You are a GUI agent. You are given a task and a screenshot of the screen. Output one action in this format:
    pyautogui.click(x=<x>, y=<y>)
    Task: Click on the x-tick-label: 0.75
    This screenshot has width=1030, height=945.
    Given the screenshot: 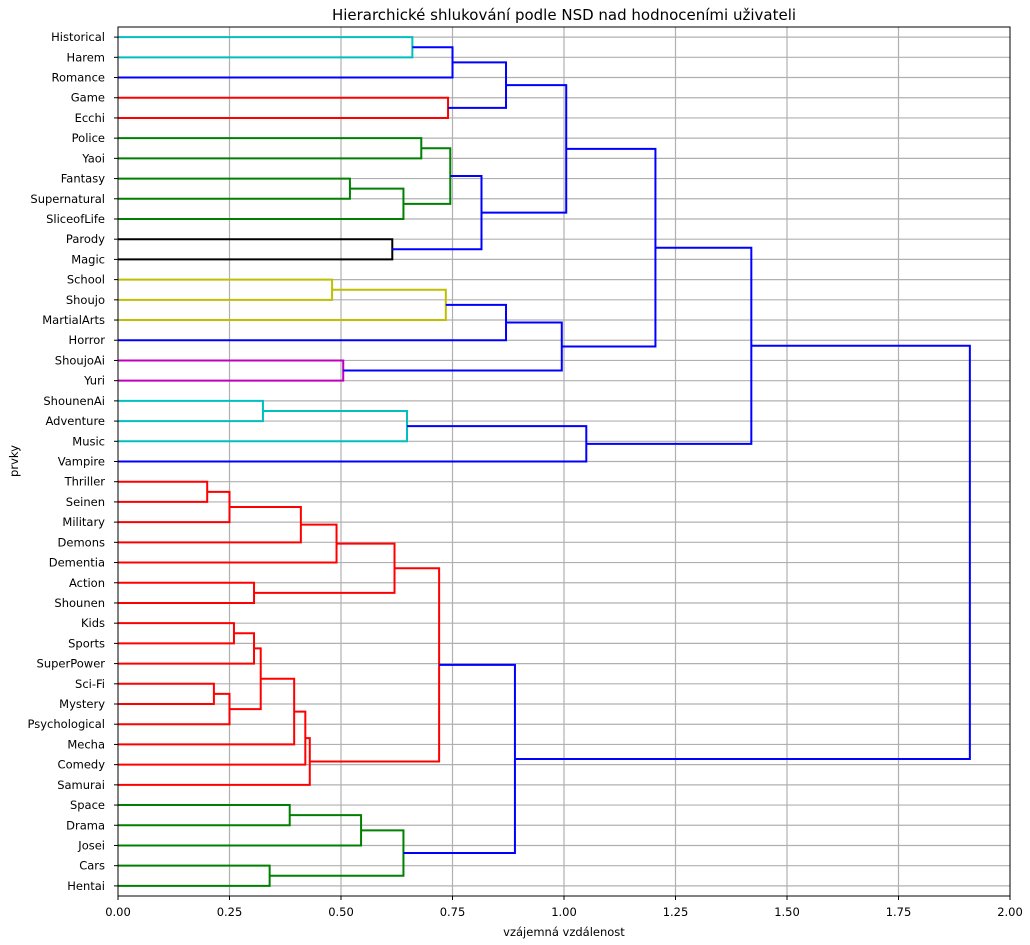 What is the action you would take?
    pyautogui.click(x=453, y=912)
    